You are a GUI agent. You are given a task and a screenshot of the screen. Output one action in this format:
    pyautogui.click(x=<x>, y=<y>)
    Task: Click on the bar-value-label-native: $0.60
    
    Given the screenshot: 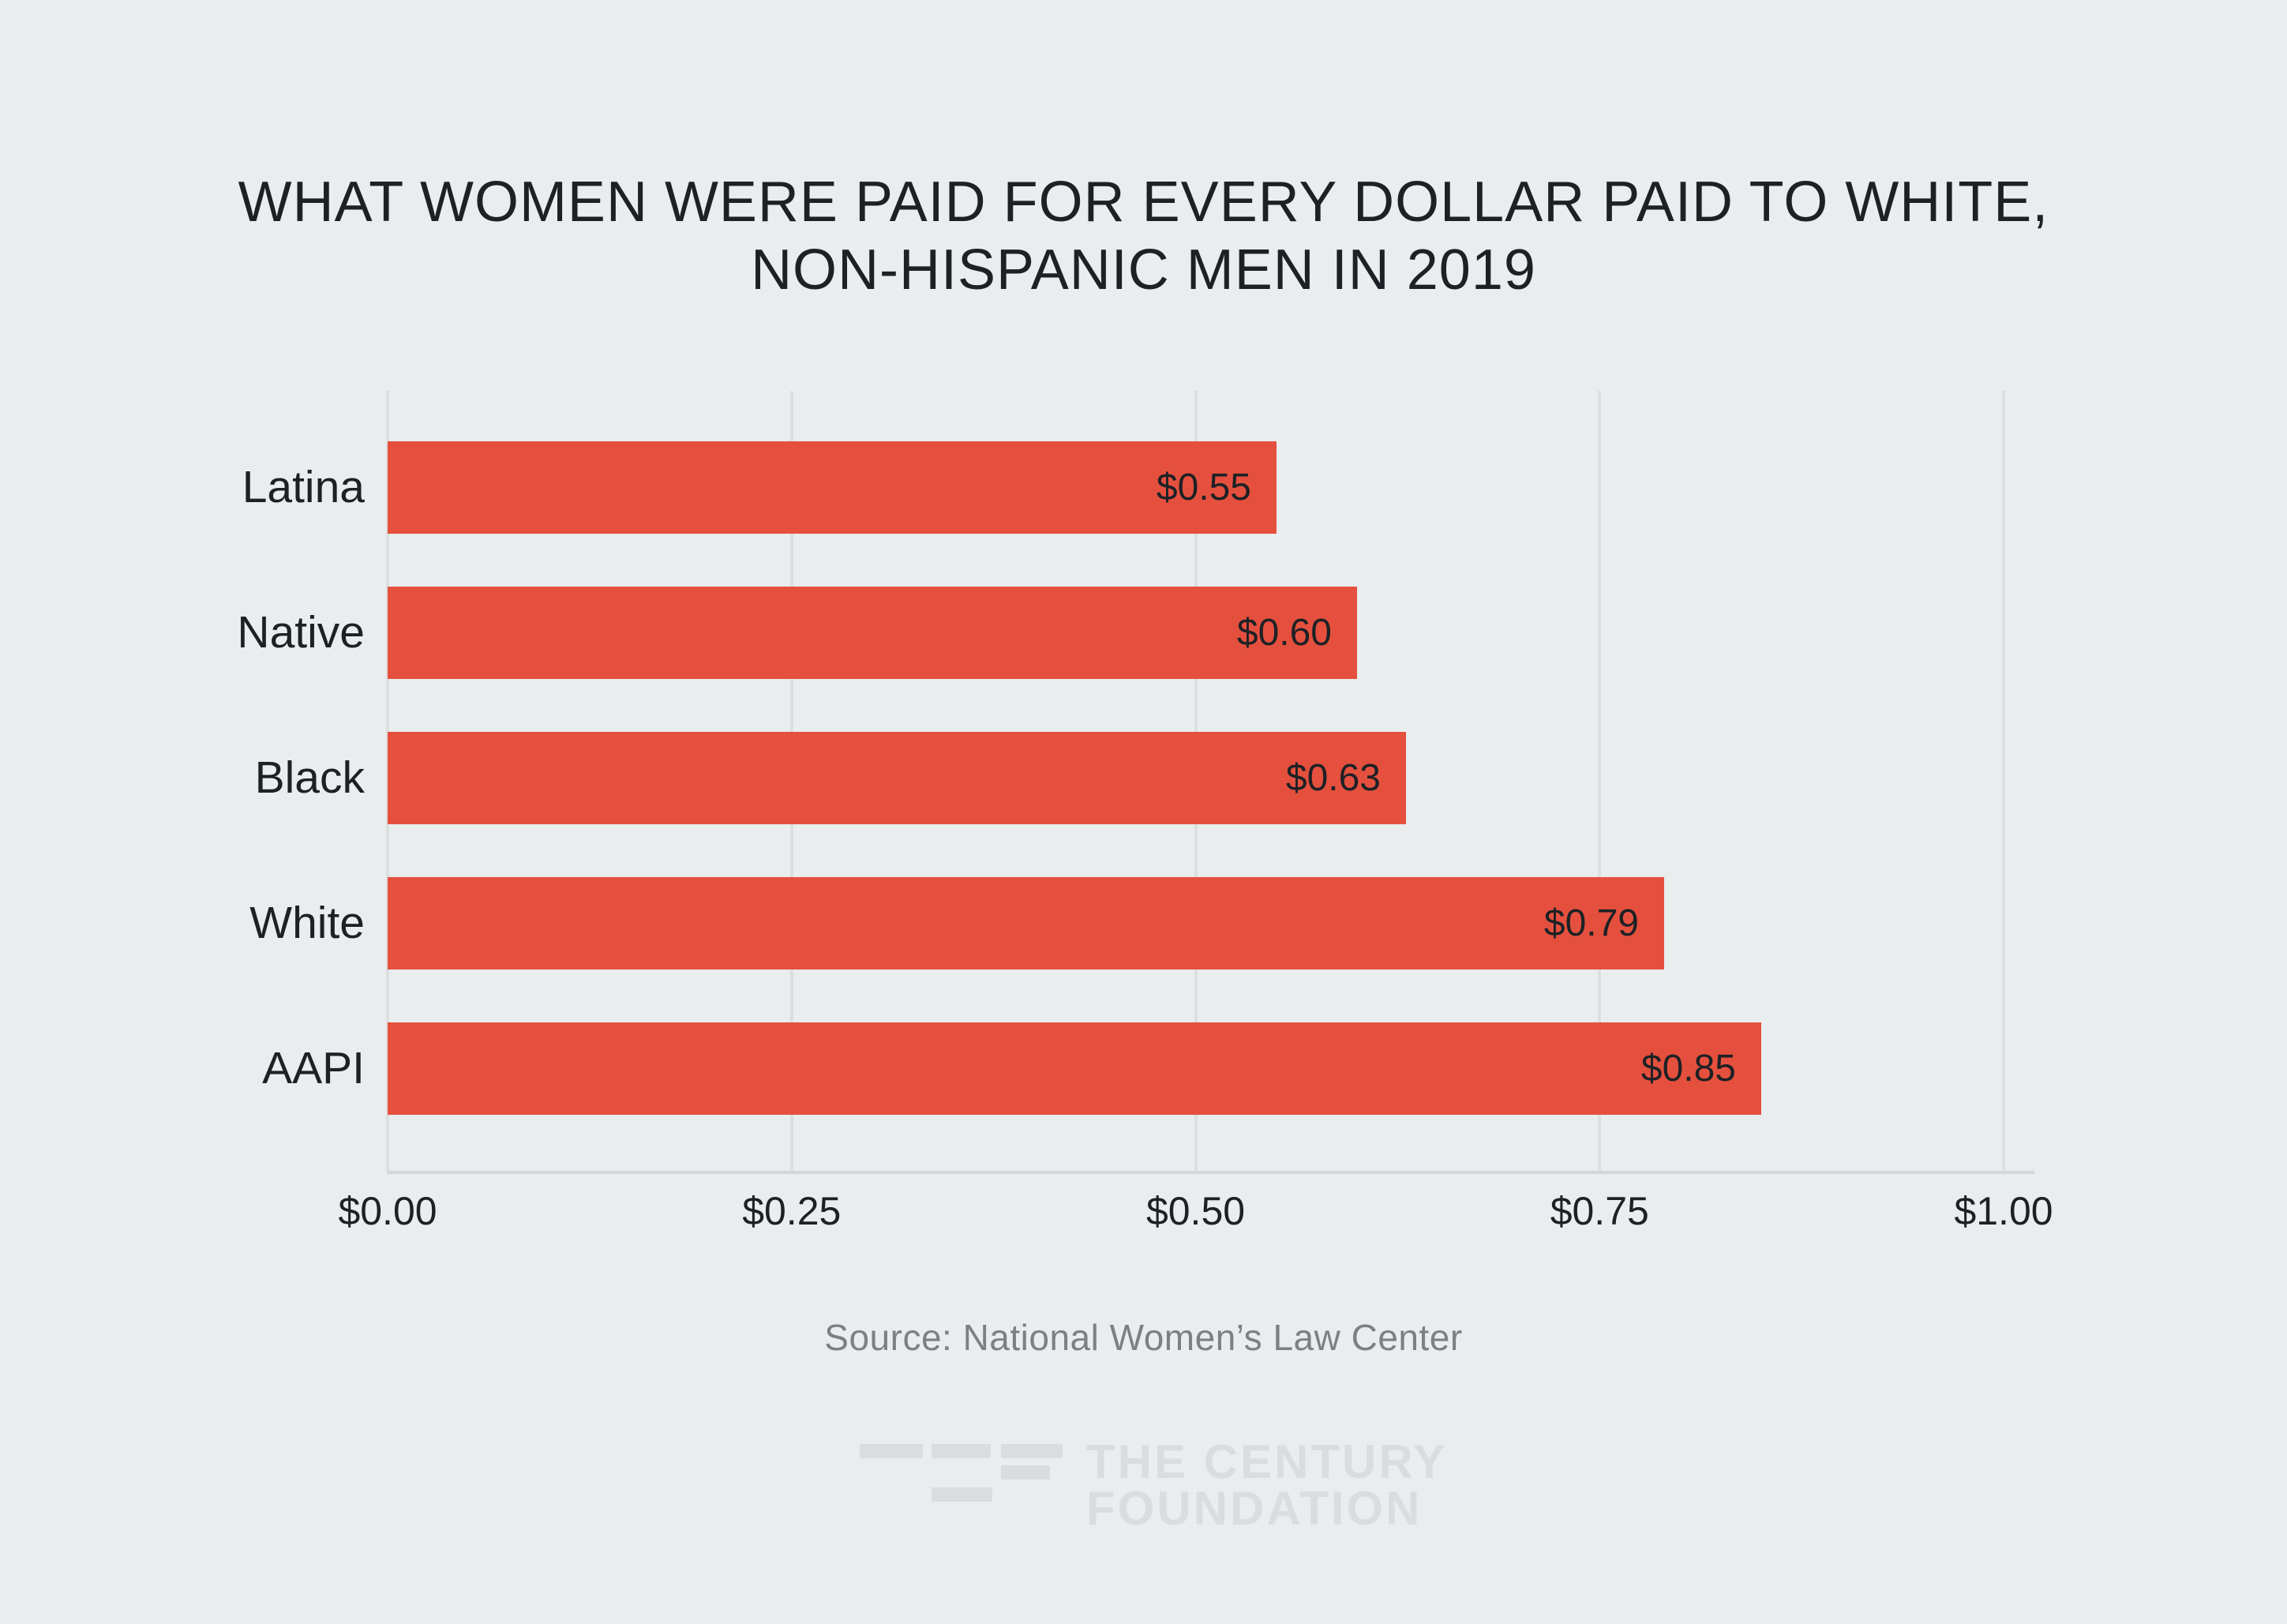 What is the action you would take?
    pyautogui.click(x=1284, y=633)
    